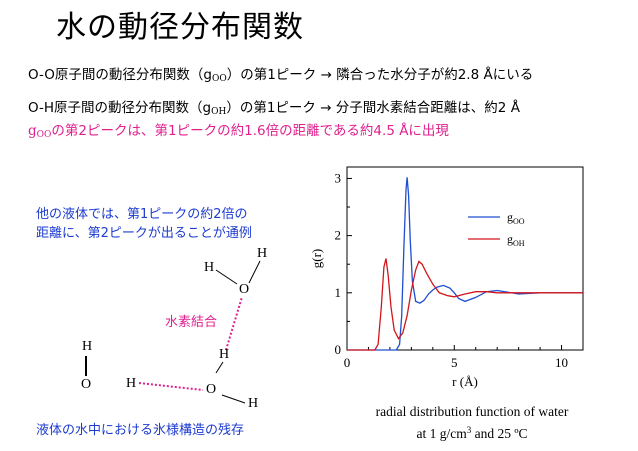 This screenshot has height=451, width=638. Describe the element at coordinates (253, 403) in the screenshot. I see `atom-h-center-right: H` at that location.